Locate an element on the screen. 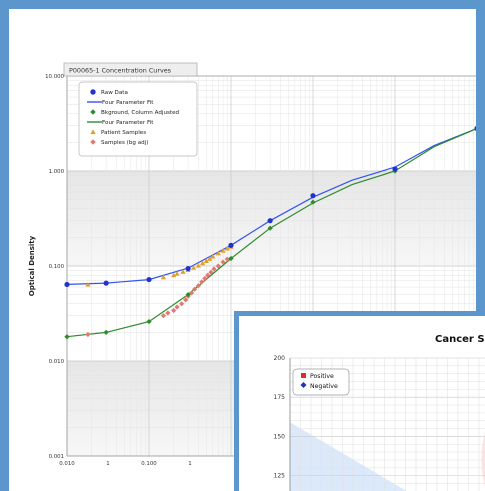 The image size is (485, 491). legend-marker-raw-data is located at coordinates (93, 92).